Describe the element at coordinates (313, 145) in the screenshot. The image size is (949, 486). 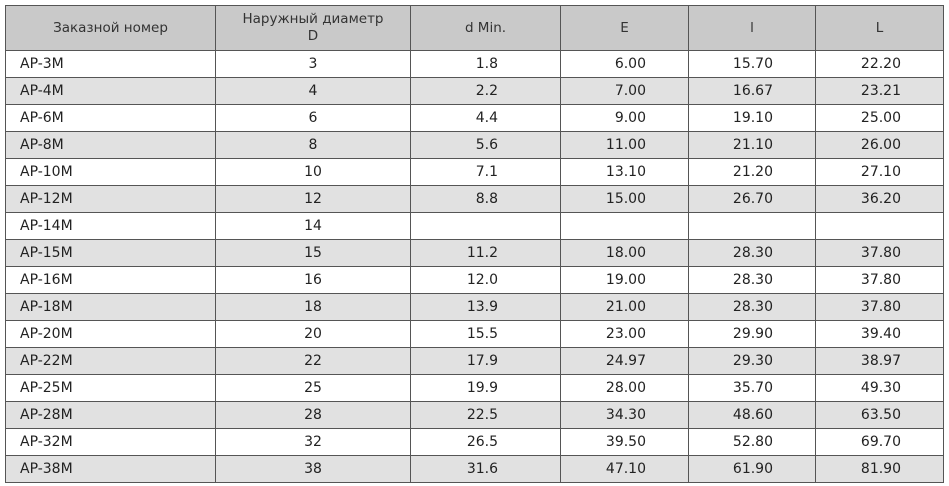
I see `table-cell: 8` at that location.